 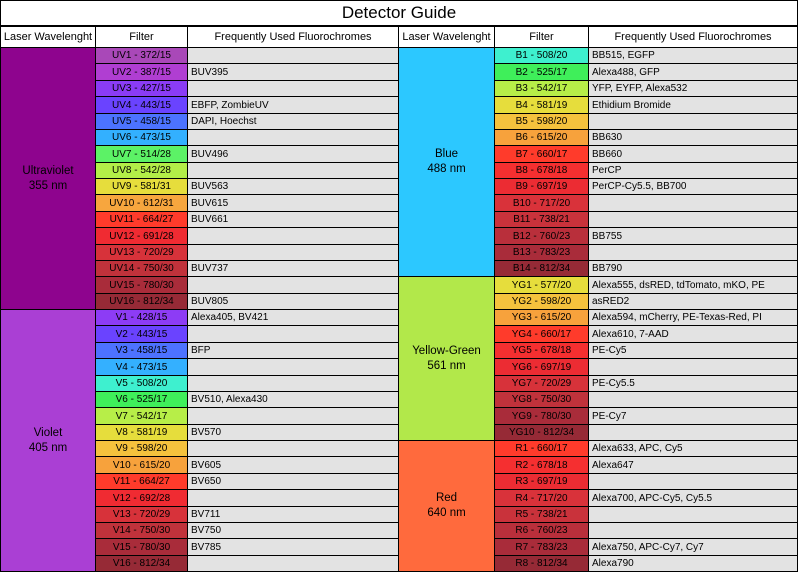 I want to click on fluorochrome-list: BB755, so click(x=607, y=236).